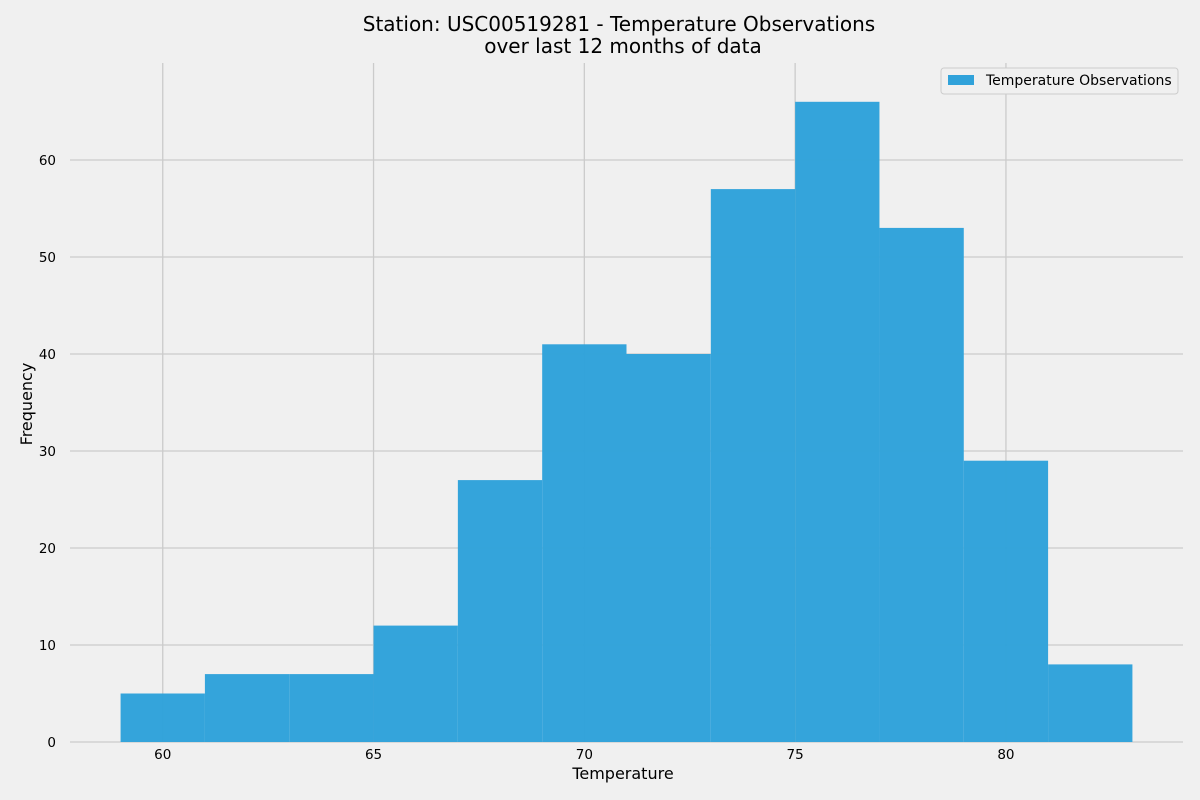  Describe the element at coordinates (795, 755) in the screenshot. I see `x-tick-label: 75` at that location.